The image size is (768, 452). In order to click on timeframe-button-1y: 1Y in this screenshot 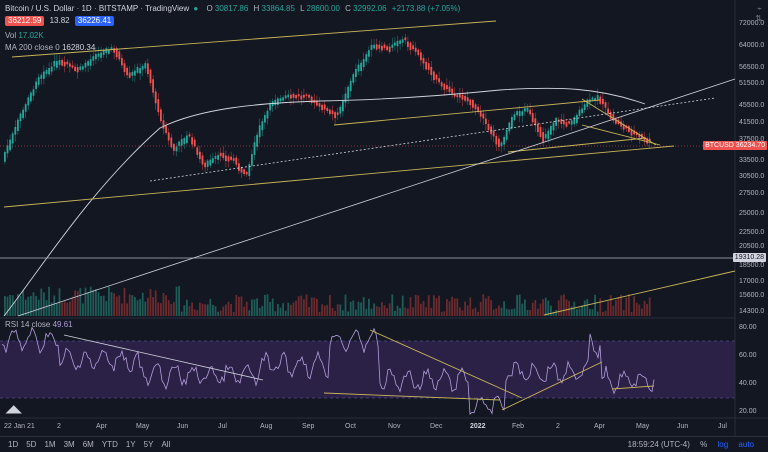, I will do `click(130, 444)`.